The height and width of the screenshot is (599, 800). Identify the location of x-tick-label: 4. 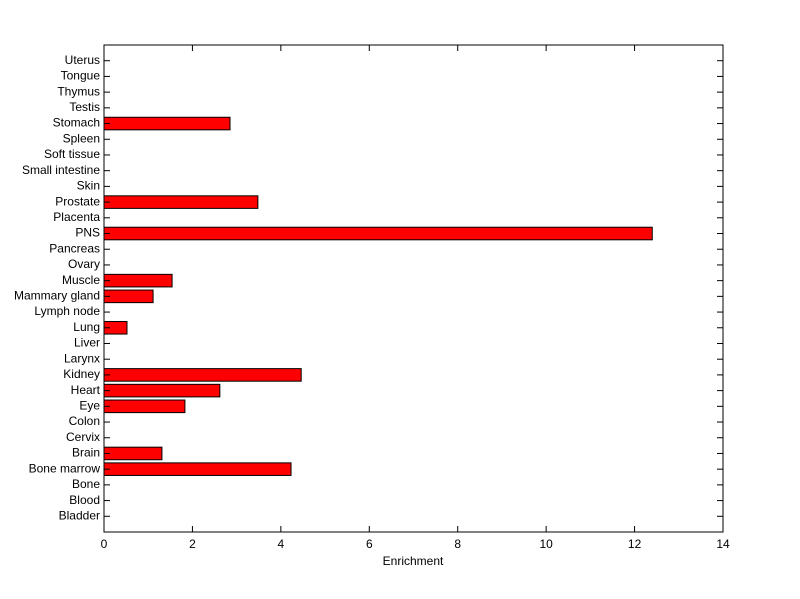
(281, 544).